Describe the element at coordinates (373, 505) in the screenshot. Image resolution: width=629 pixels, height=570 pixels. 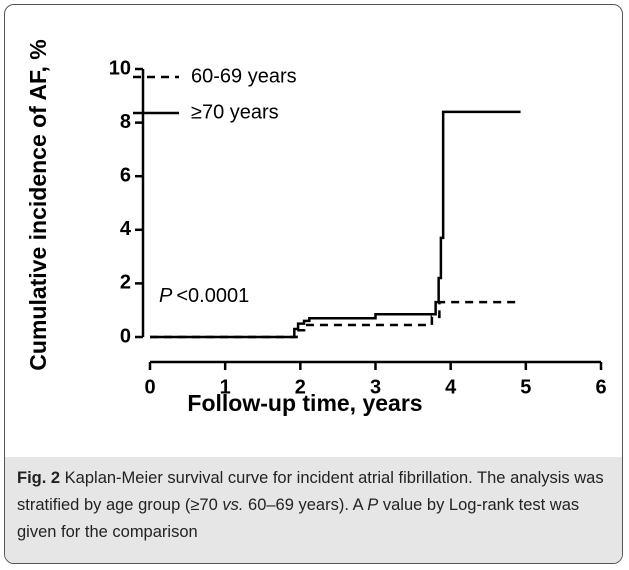
I see `caption-text: P` at that location.